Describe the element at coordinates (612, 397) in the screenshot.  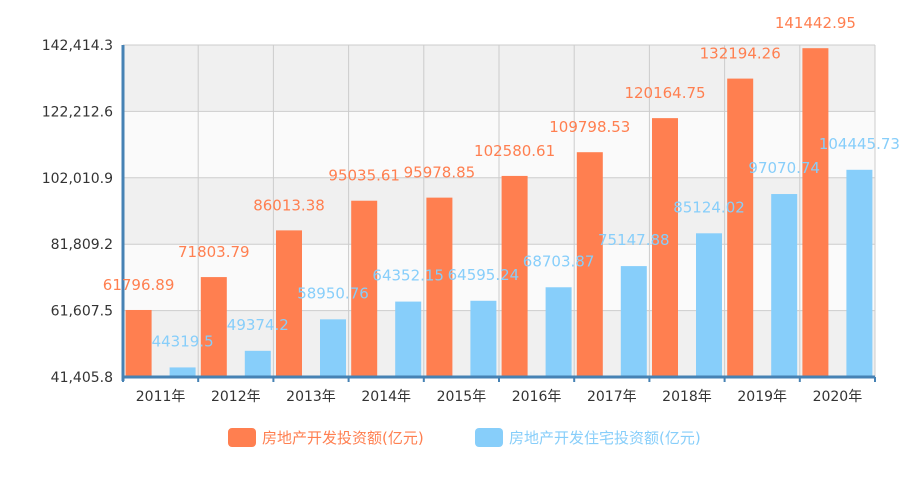
I see `x-tick-label: 2017年` at that location.